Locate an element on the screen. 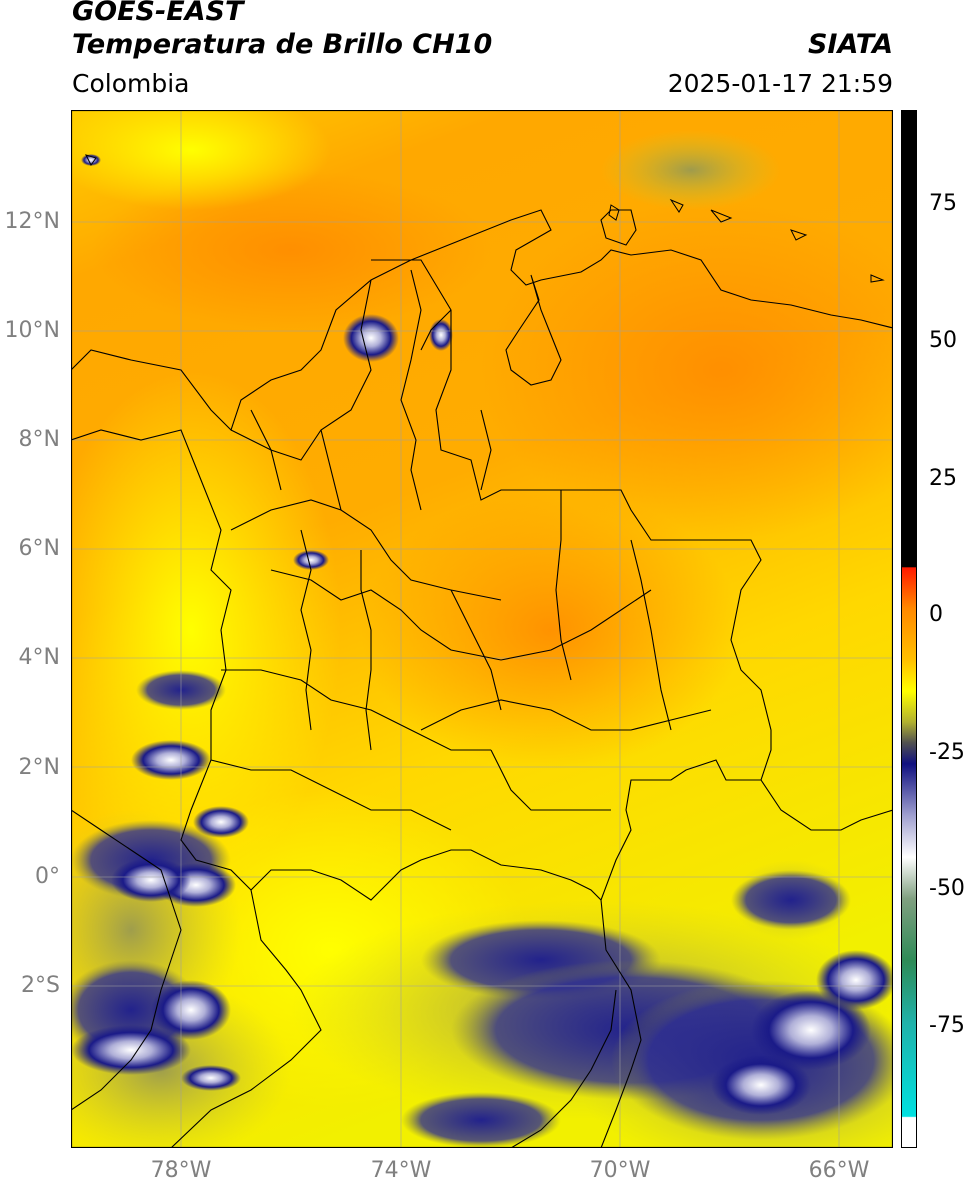  lat-label-2S: 2°S is located at coordinates (40, 985).